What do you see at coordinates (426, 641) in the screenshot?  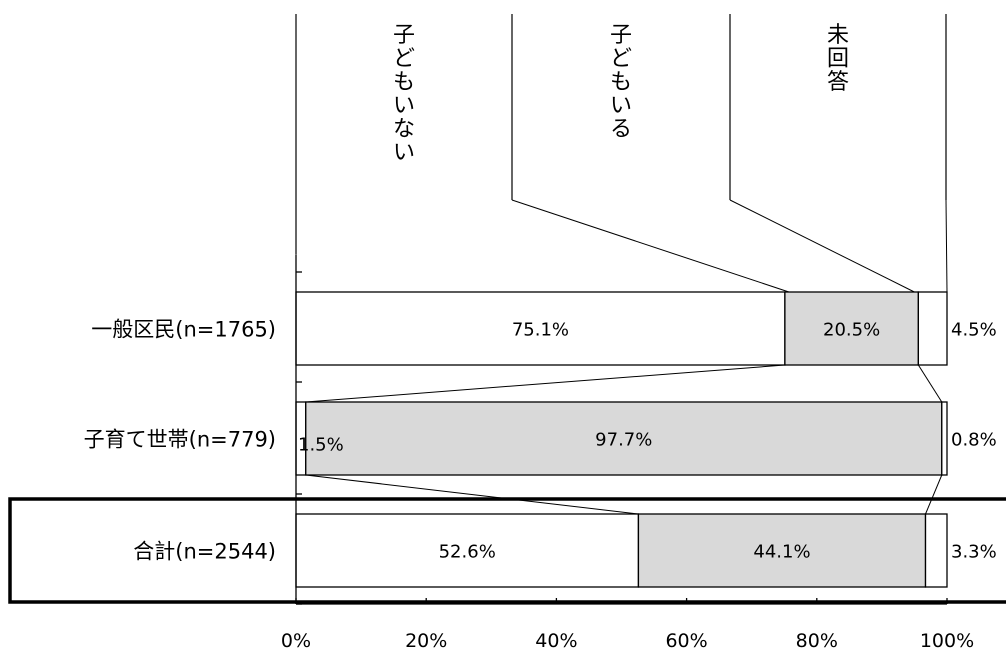 I see `x-tick-label: 20%` at bounding box center [426, 641].